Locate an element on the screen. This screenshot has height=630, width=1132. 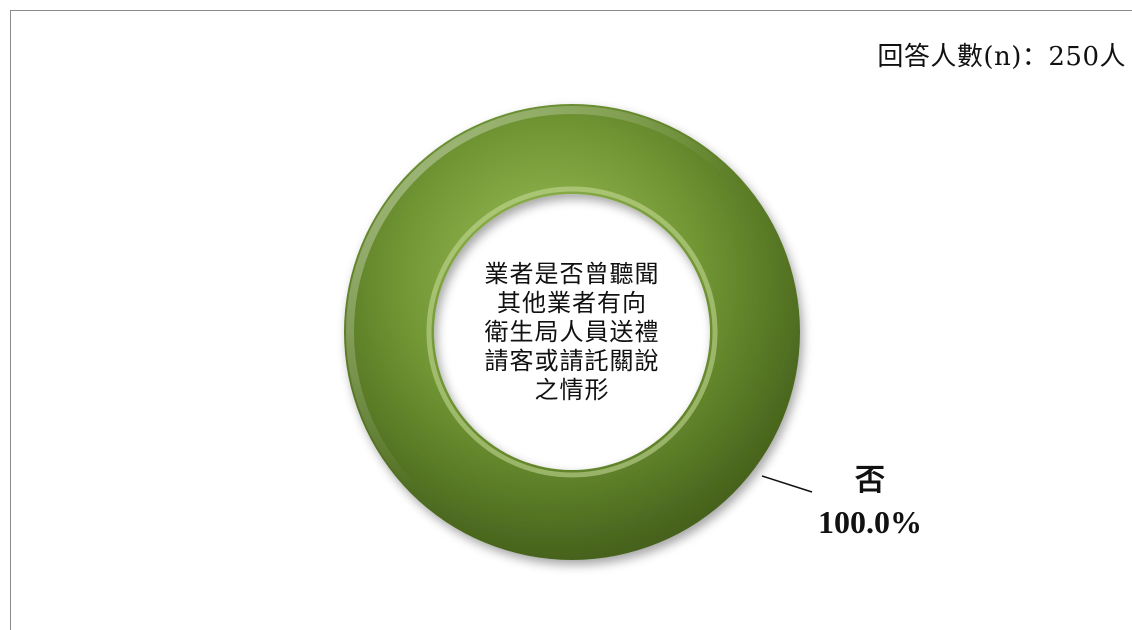
center-line: 之情形 is located at coordinates (572, 390).